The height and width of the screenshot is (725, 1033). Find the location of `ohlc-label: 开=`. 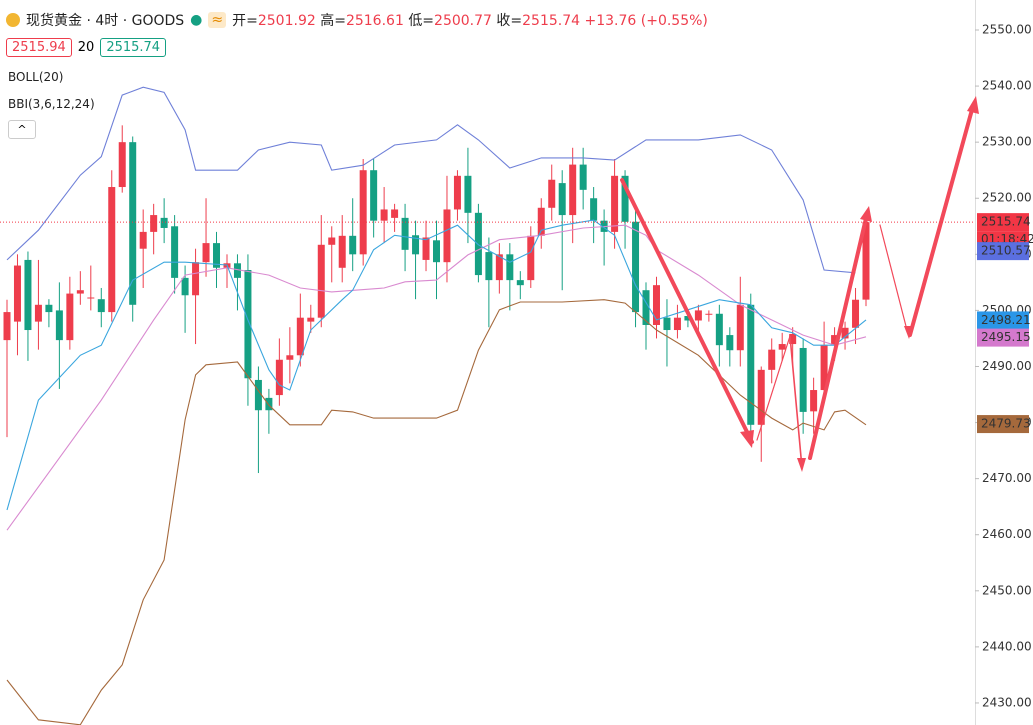

ohlc-label: 开= is located at coordinates (245, 21).